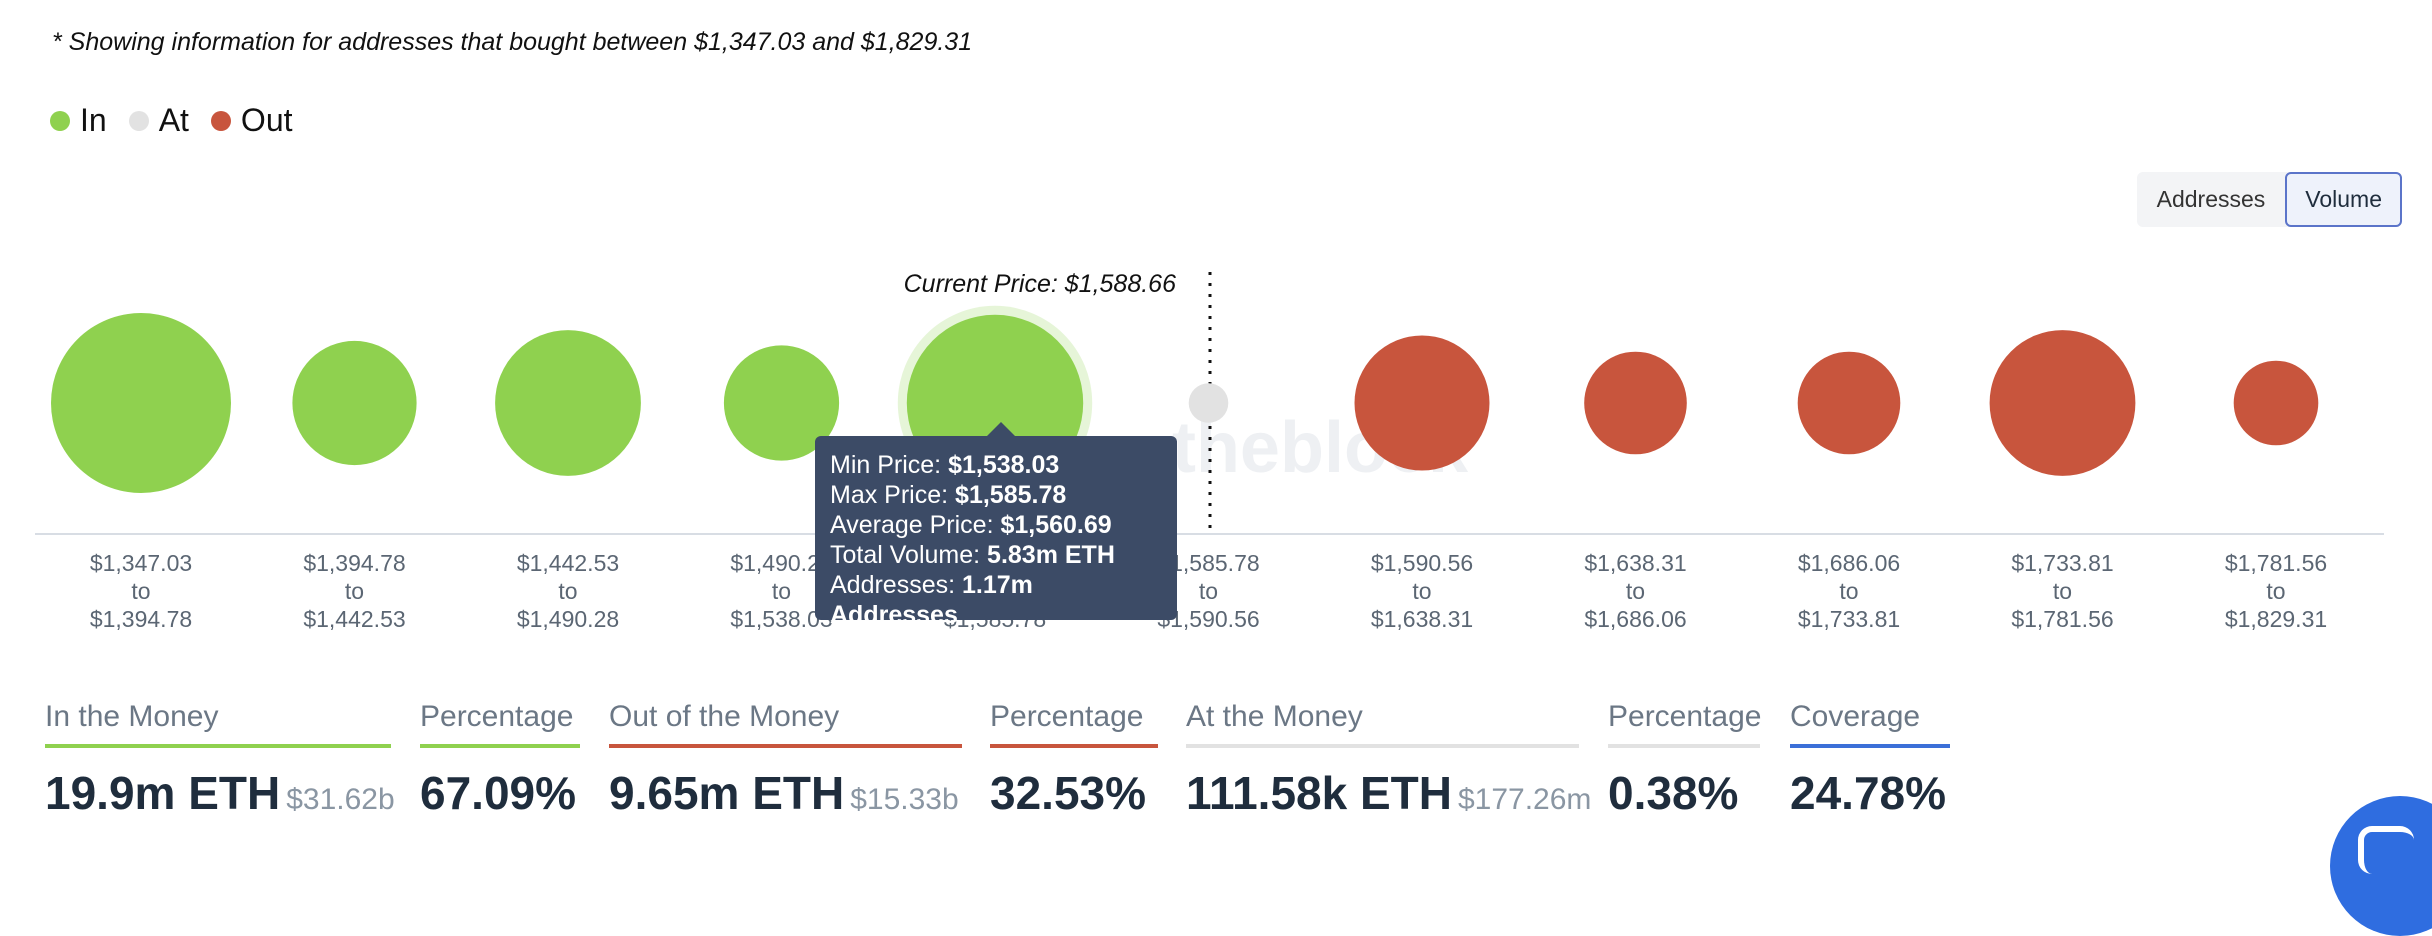 The height and width of the screenshot is (936, 2432). I want to click on legend-dot-in, so click(60, 120).